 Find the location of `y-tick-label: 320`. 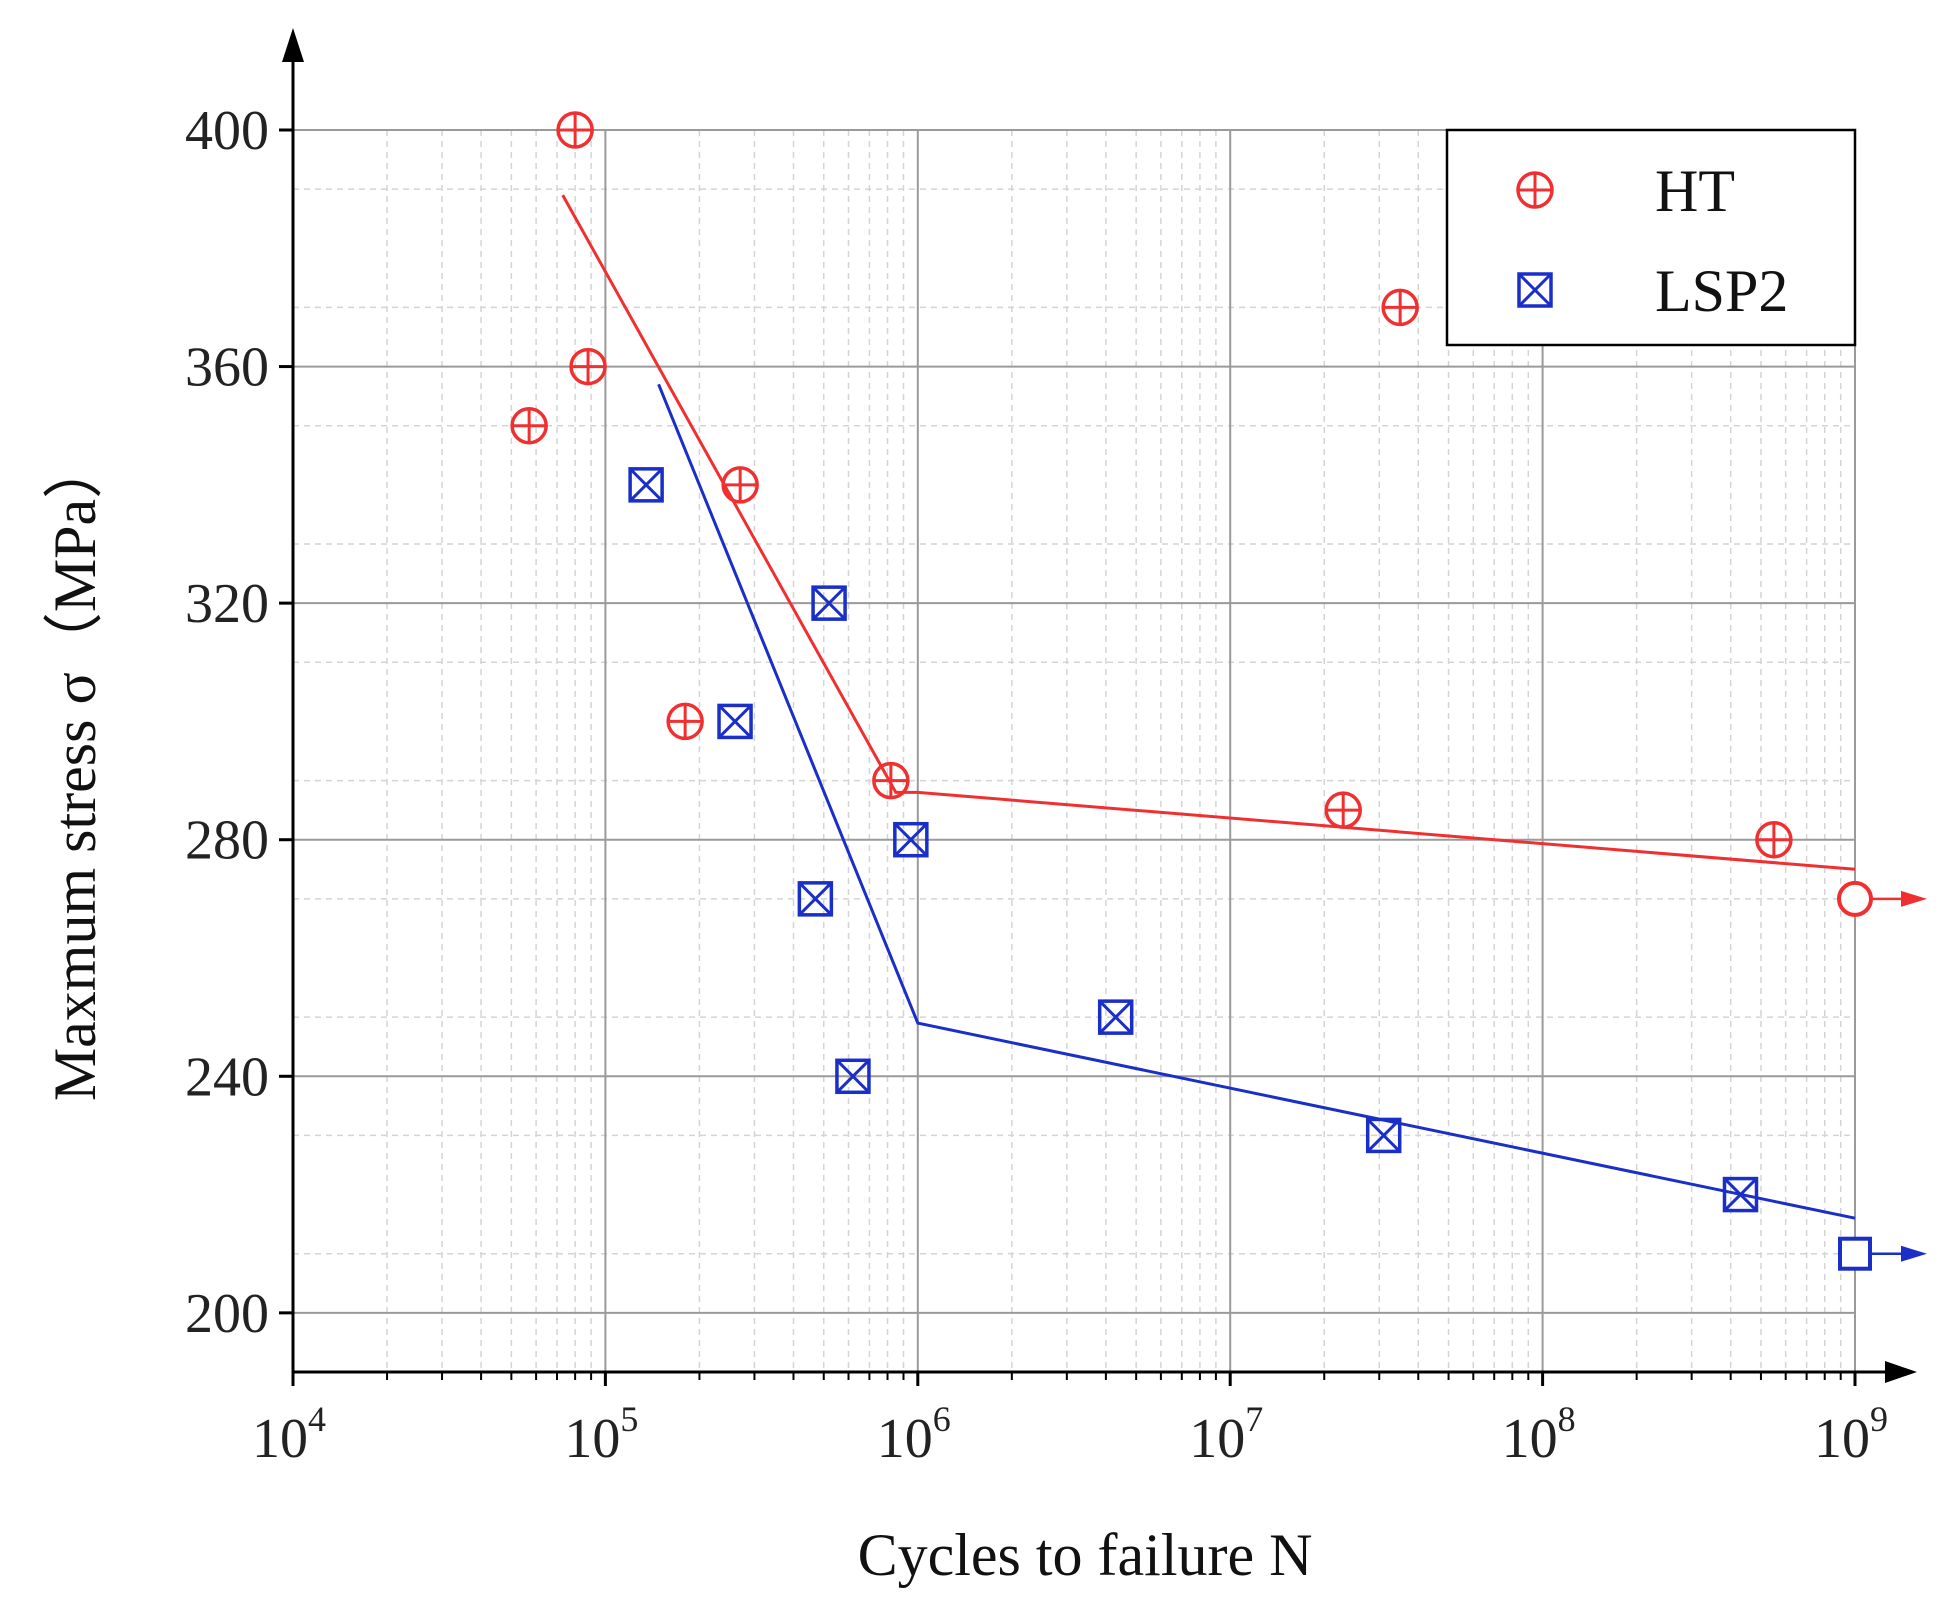

y-tick-label: 320 is located at coordinates (227, 604).